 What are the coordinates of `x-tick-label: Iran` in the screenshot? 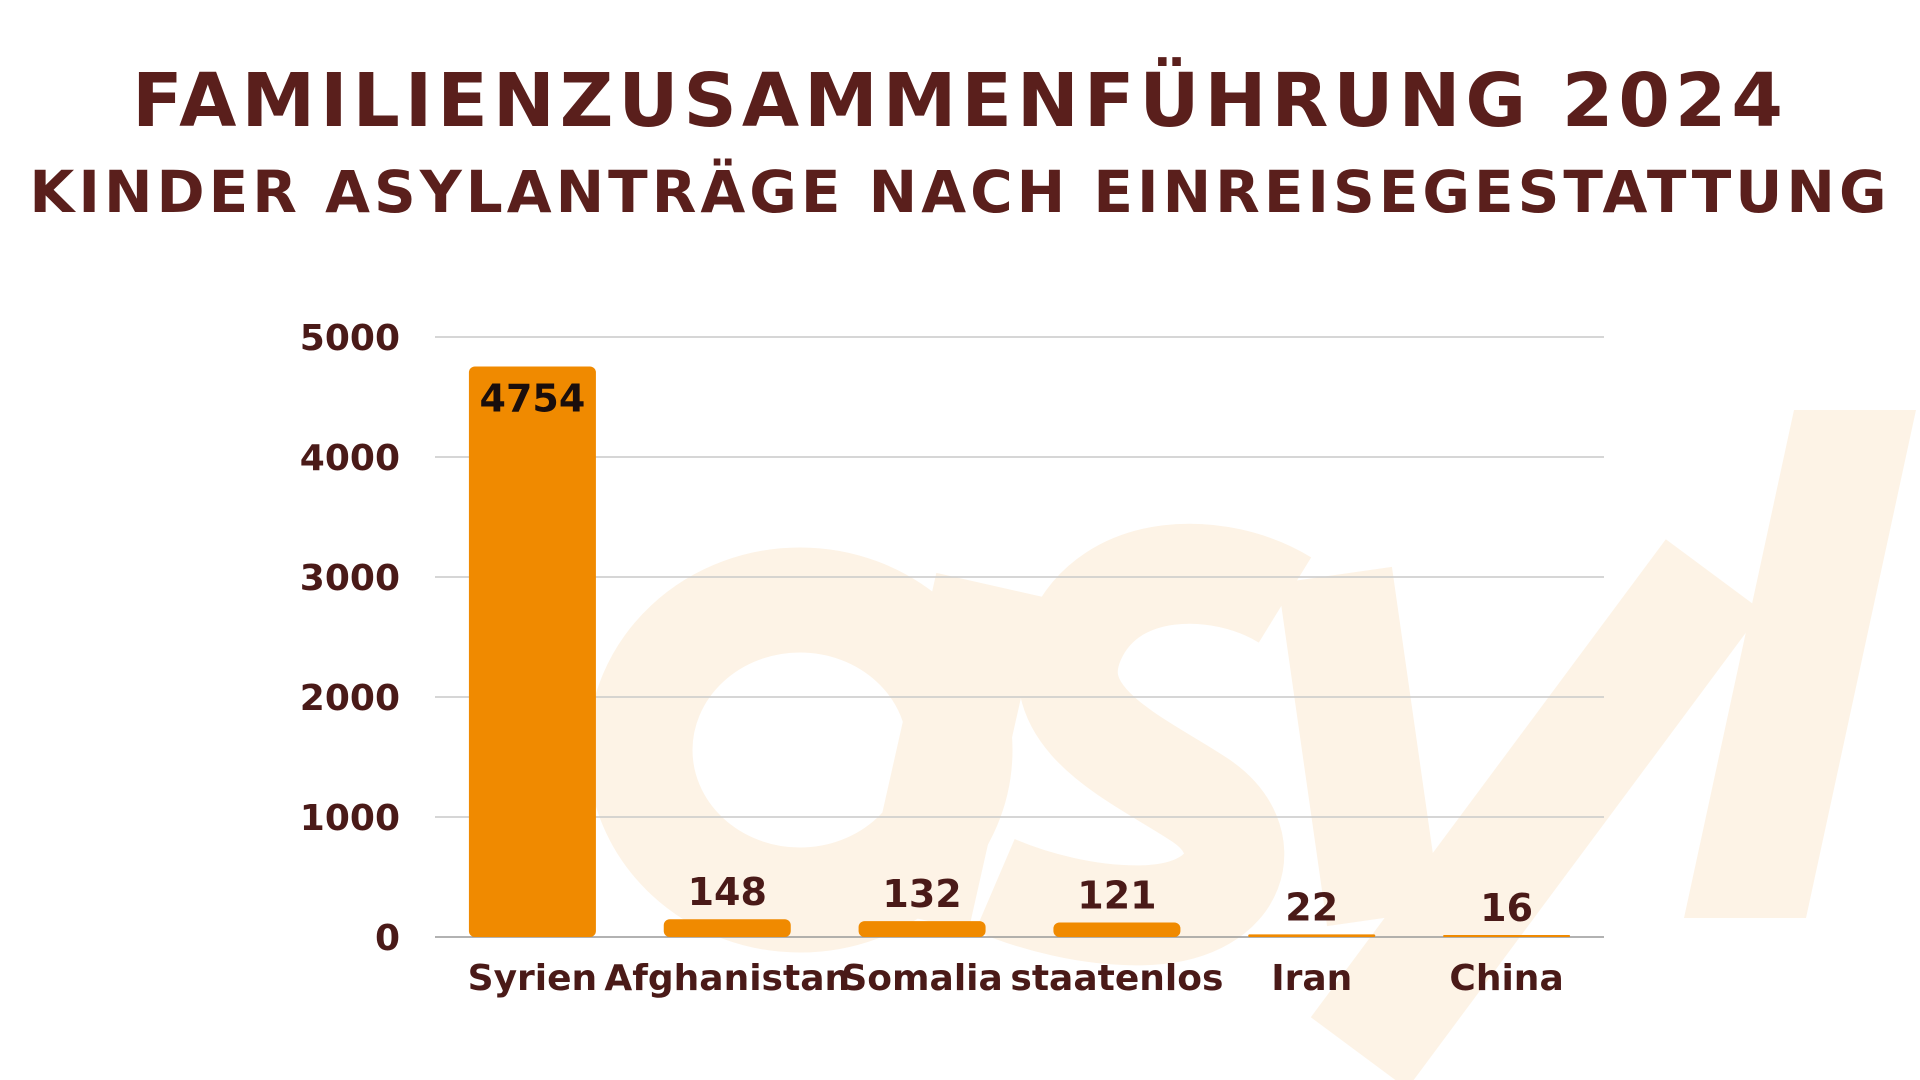 It's located at (1311, 978).